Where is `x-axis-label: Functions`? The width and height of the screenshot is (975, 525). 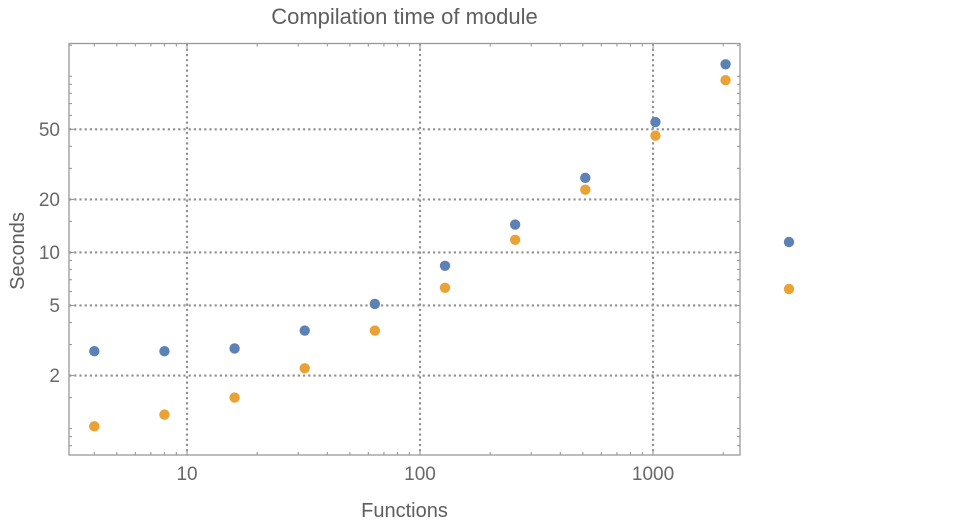
x-axis-label: Functions is located at coordinates (404, 511).